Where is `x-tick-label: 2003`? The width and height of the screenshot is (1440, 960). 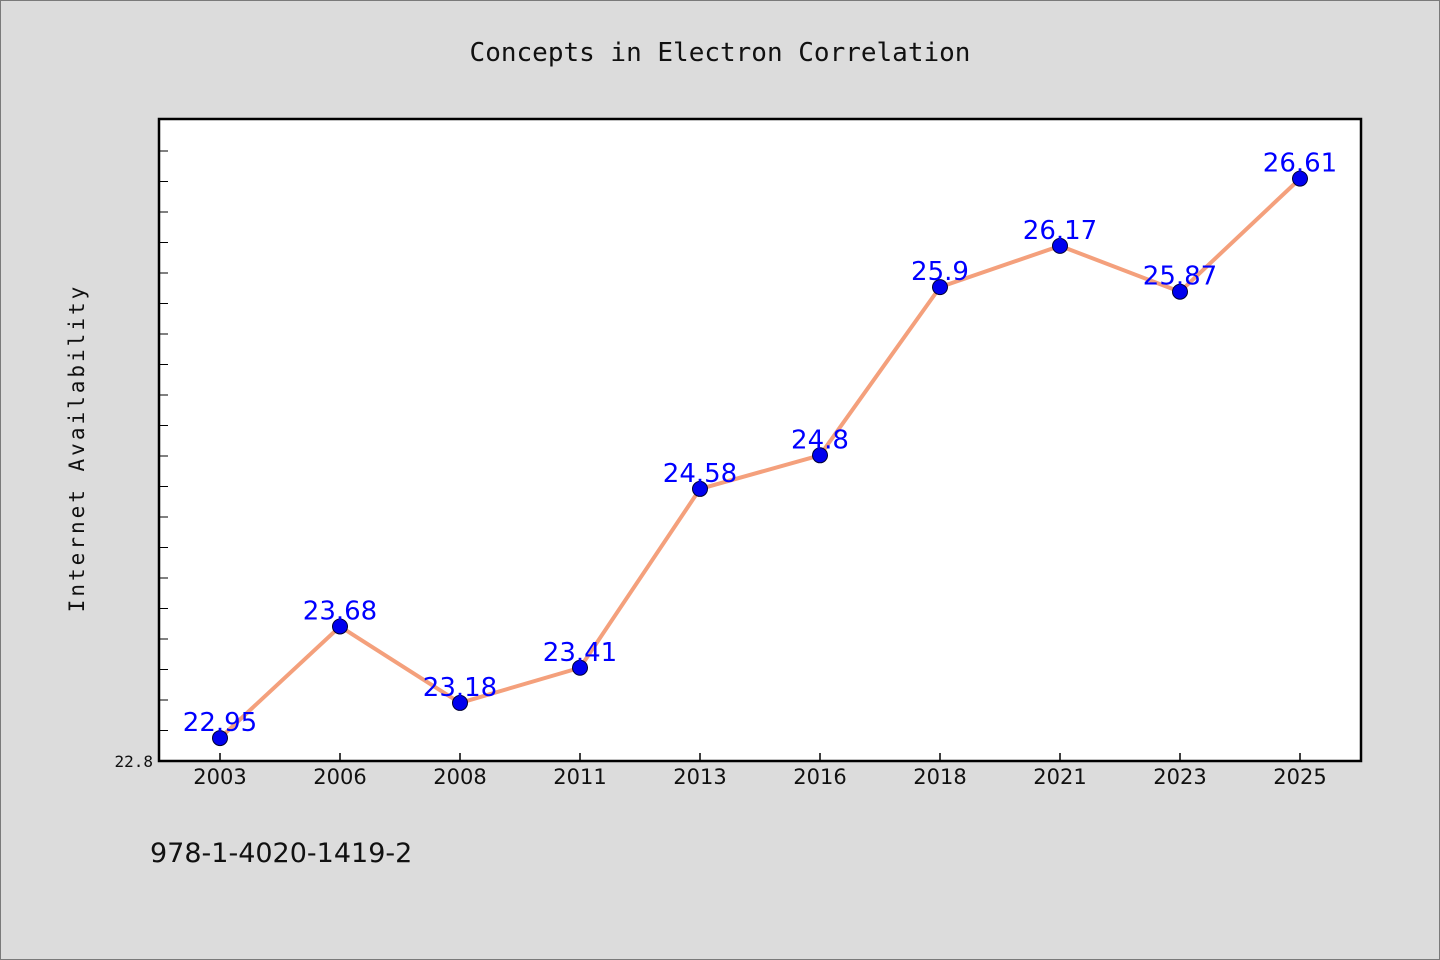
x-tick-label: 2003 is located at coordinates (219, 777).